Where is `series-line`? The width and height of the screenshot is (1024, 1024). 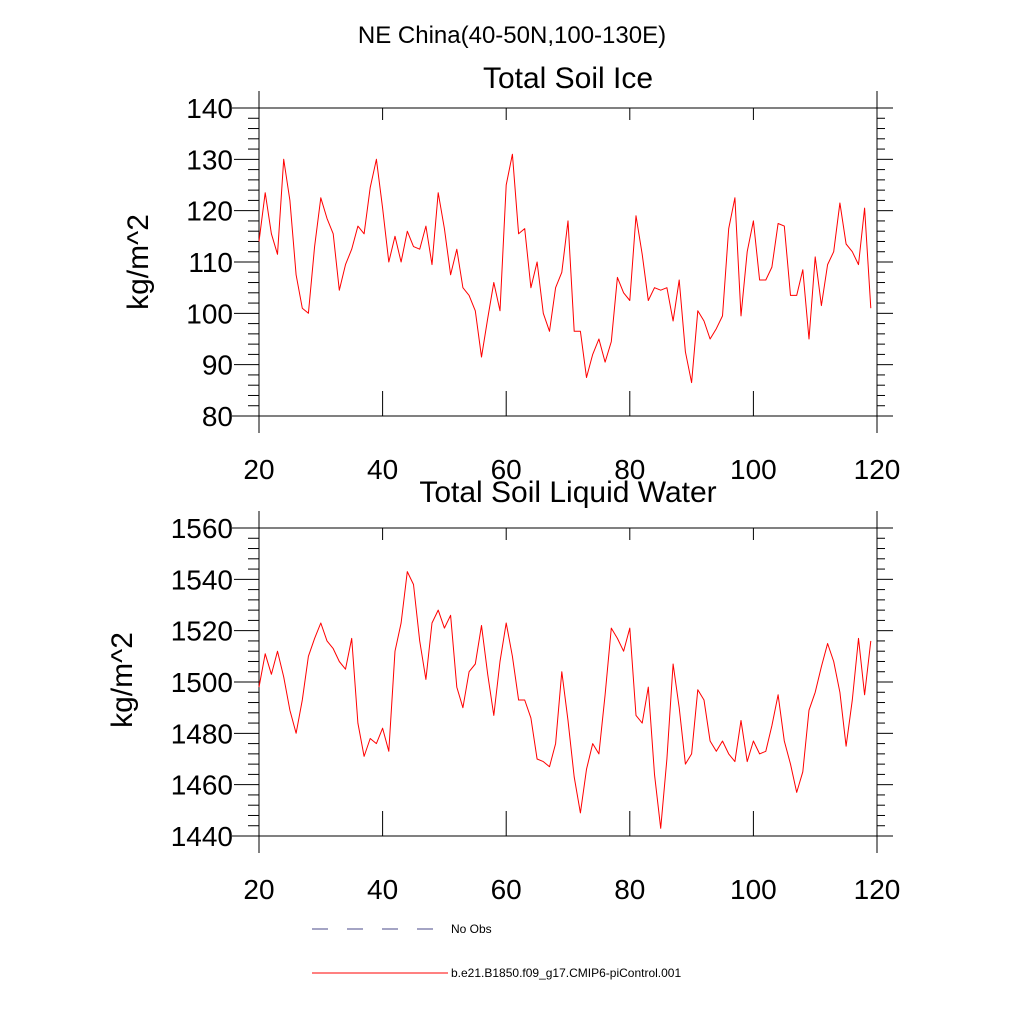 series-line is located at coordinates (565, 268).